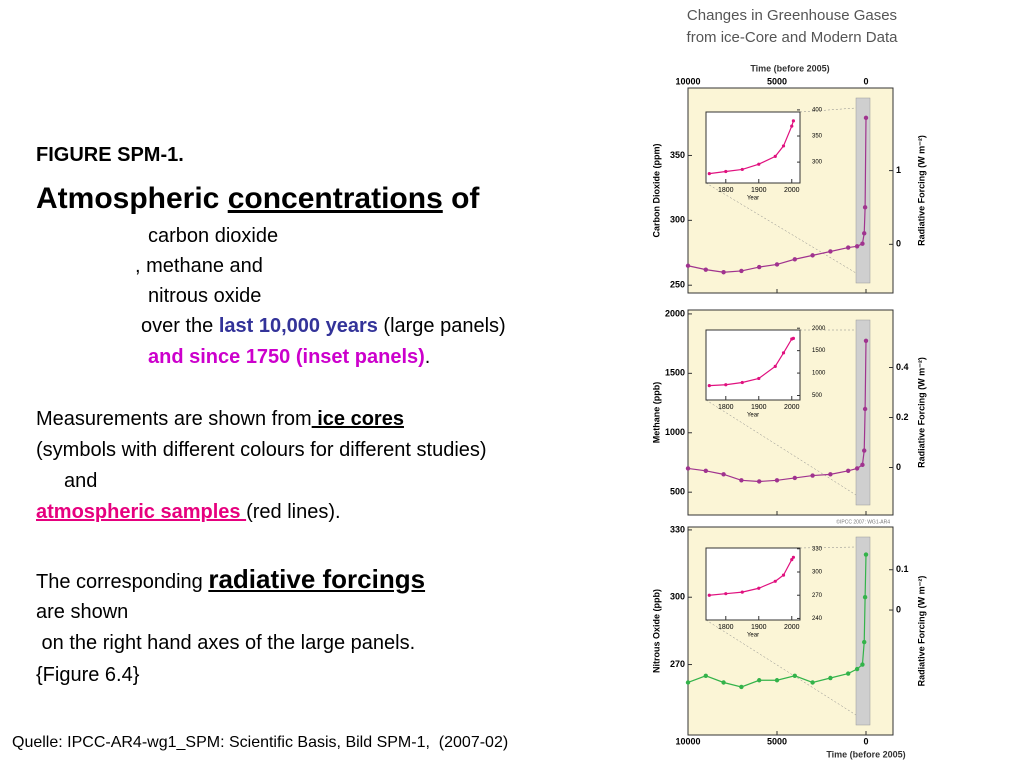  Describe the element at coordinates (753, 199) in the screenshot. I see `x-axis-label: Year` at that location.